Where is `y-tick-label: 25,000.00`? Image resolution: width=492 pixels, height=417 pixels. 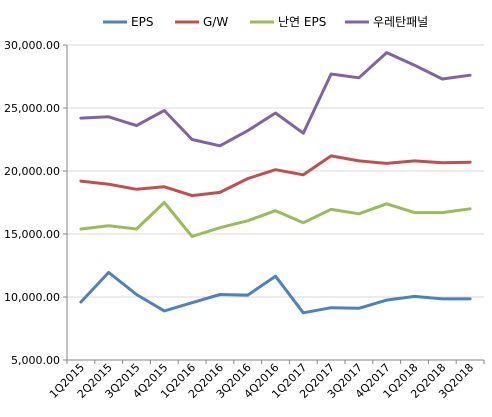 y-tick-label: 25,000.00 is located at coordinates (32, 108).